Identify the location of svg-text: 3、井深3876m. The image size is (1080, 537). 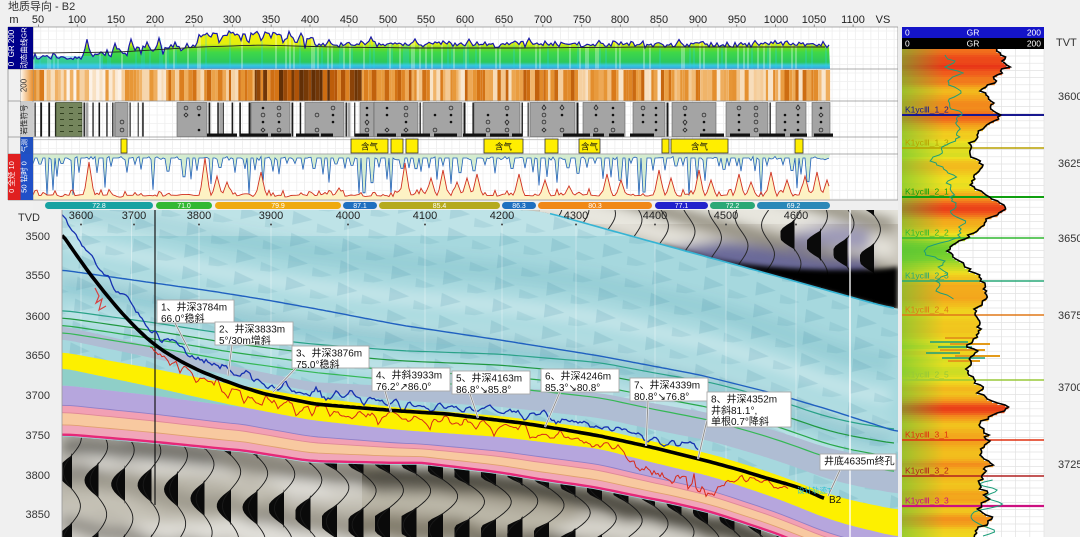
(329, 353).